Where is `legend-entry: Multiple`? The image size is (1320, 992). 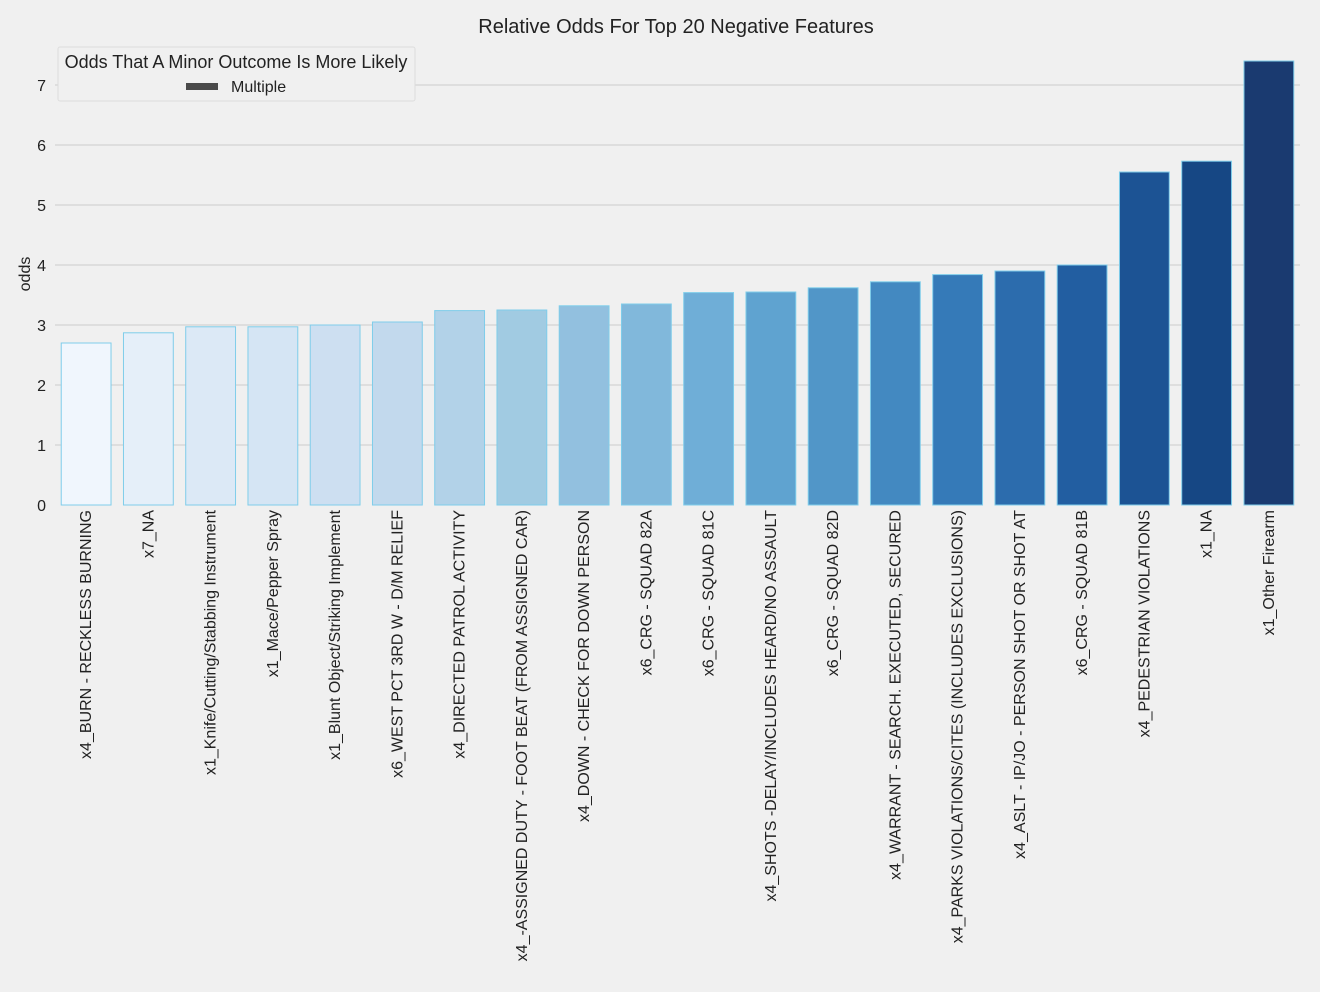 legend-entry: Multiple is located at coordinates (258, 87).